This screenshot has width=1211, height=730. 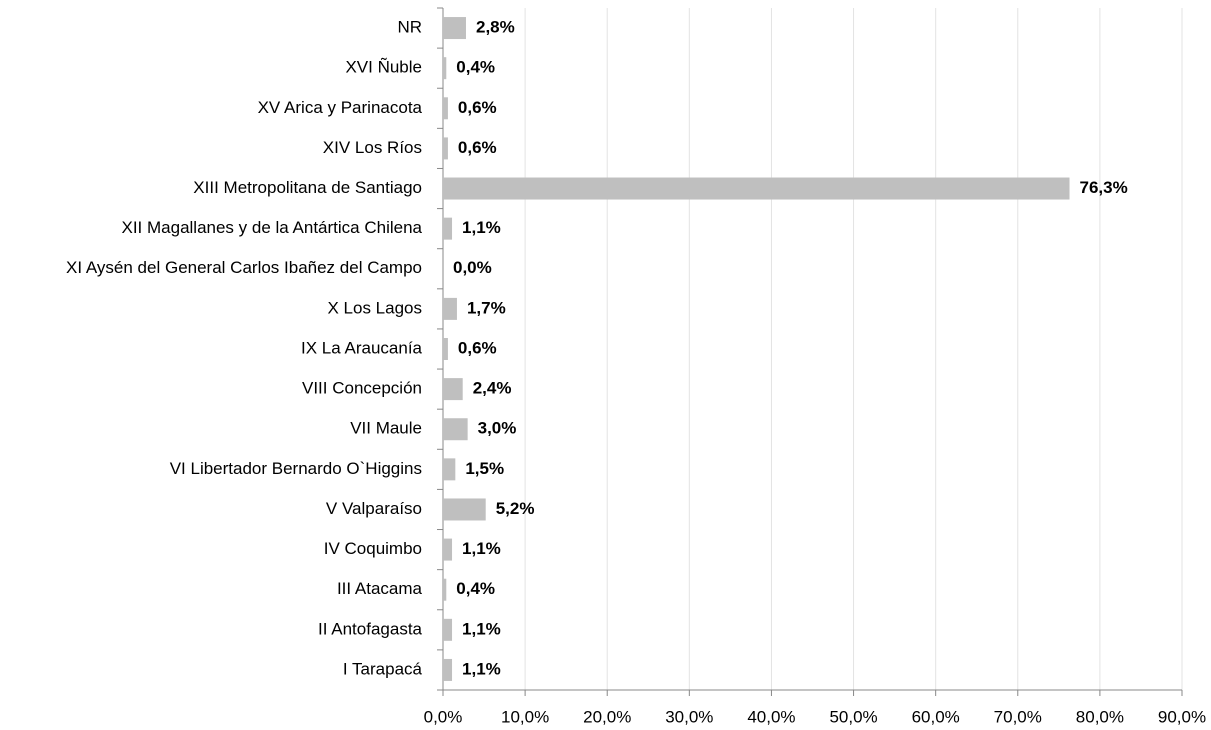 I want to click on y-tick-label: XV Arica y Parinacota, so click(x=340, y=107).